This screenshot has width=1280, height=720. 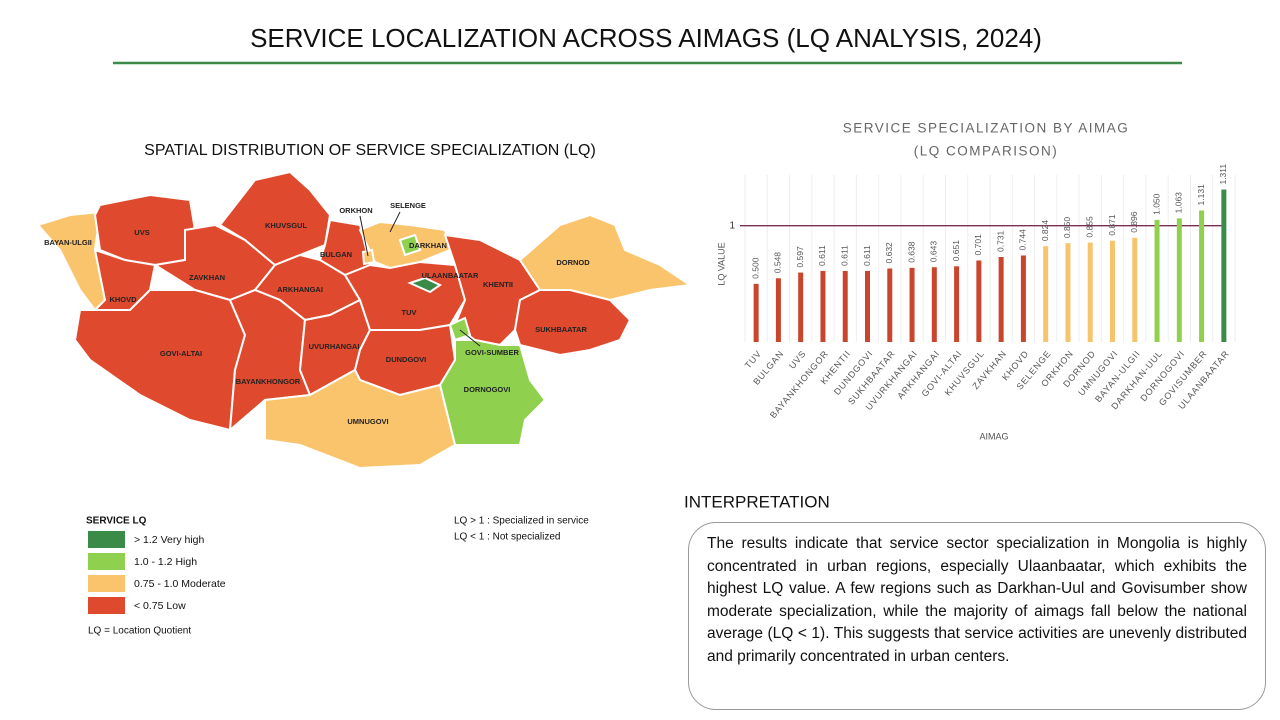 What do you see at coordinates (428, 245) in the screenshot?
I see `region-label: DARKHAN` at bounding box center [428, 245].